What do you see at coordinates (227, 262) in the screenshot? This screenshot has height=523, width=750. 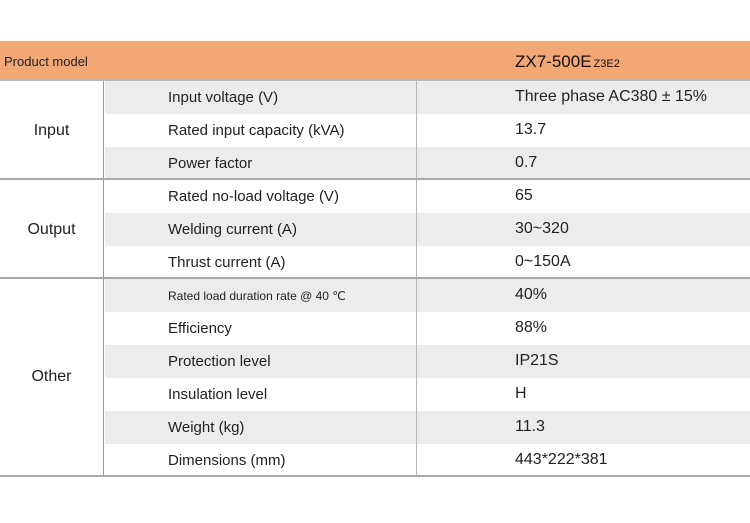 I see `param-name: Thrust current (A)` at bounding box center [227, 262].